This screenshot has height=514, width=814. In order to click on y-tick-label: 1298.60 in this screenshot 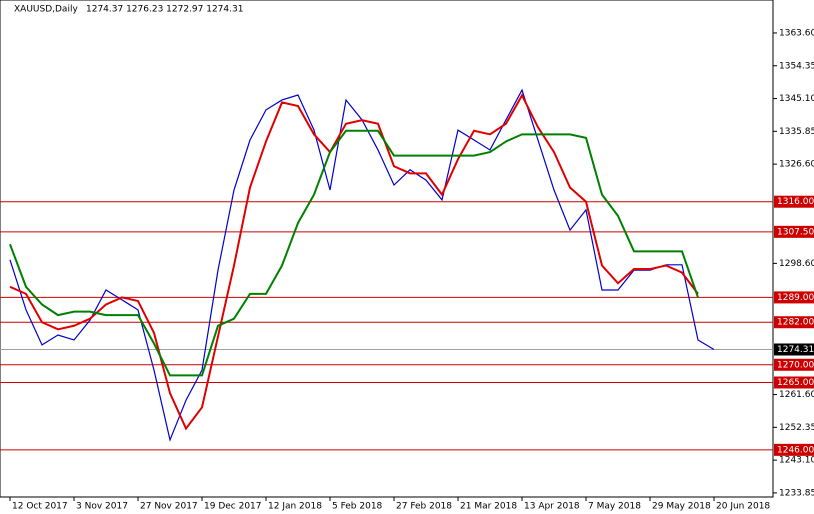, I will do `click(796, 264)`.